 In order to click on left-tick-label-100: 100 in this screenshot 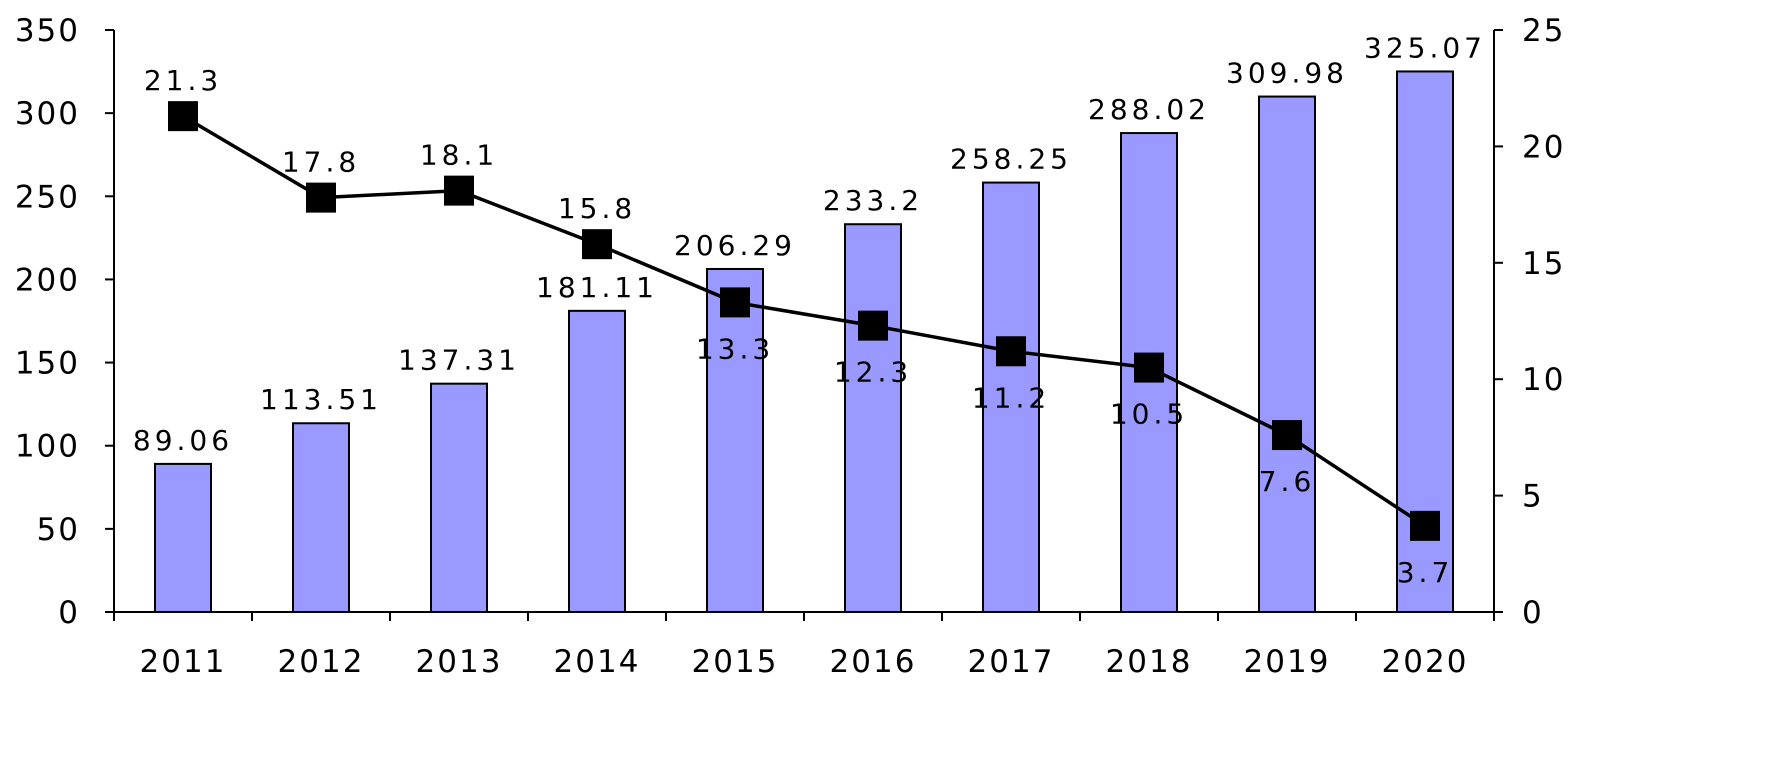, I will do `click(47, 447)`.